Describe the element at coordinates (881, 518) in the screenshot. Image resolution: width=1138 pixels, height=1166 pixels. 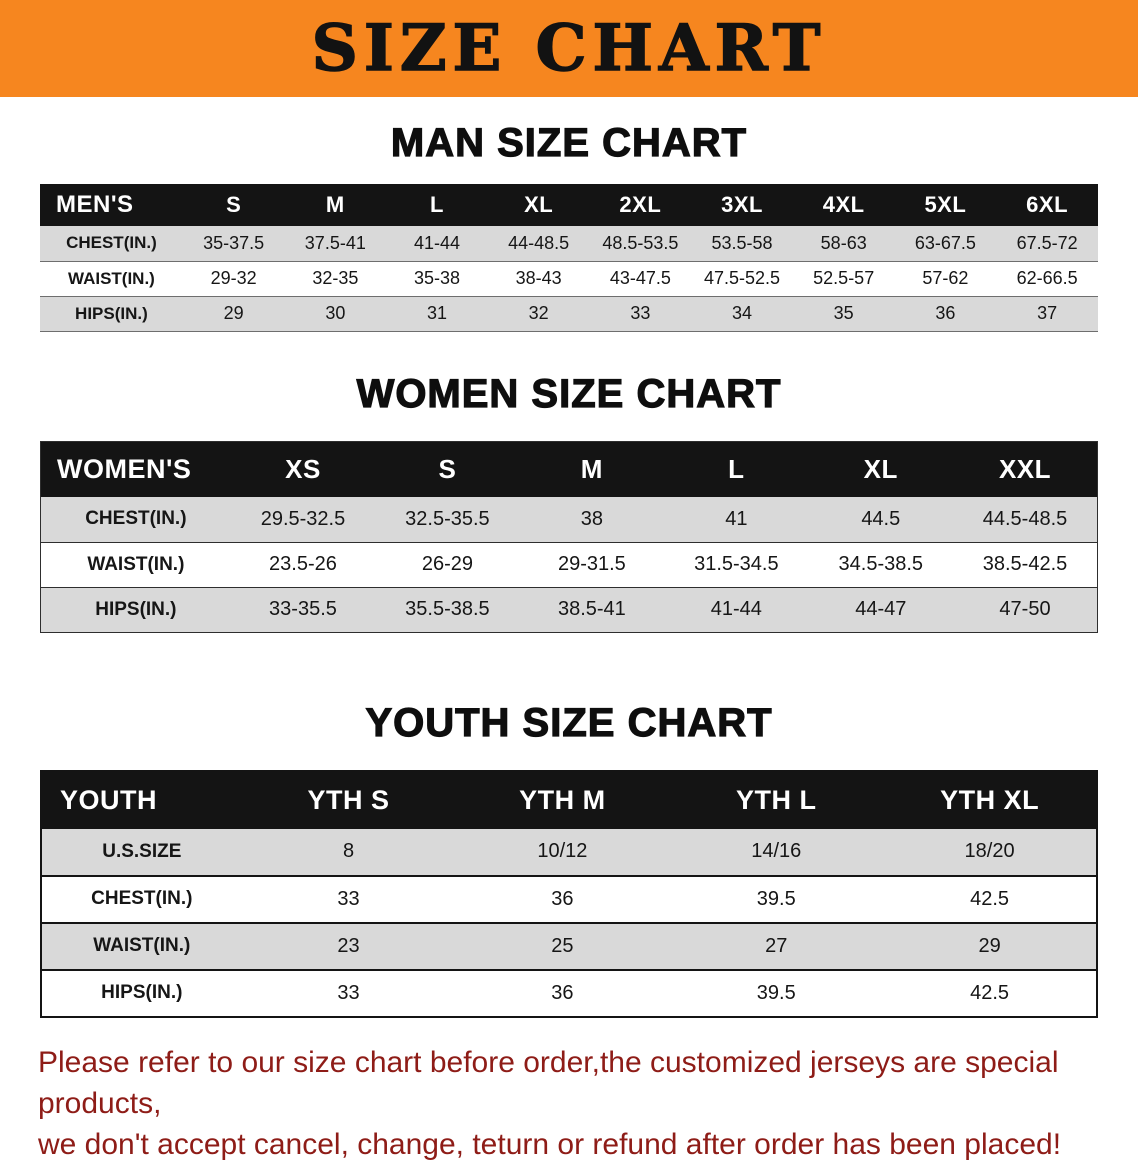
I see `cell-value: 44.5` at that location.